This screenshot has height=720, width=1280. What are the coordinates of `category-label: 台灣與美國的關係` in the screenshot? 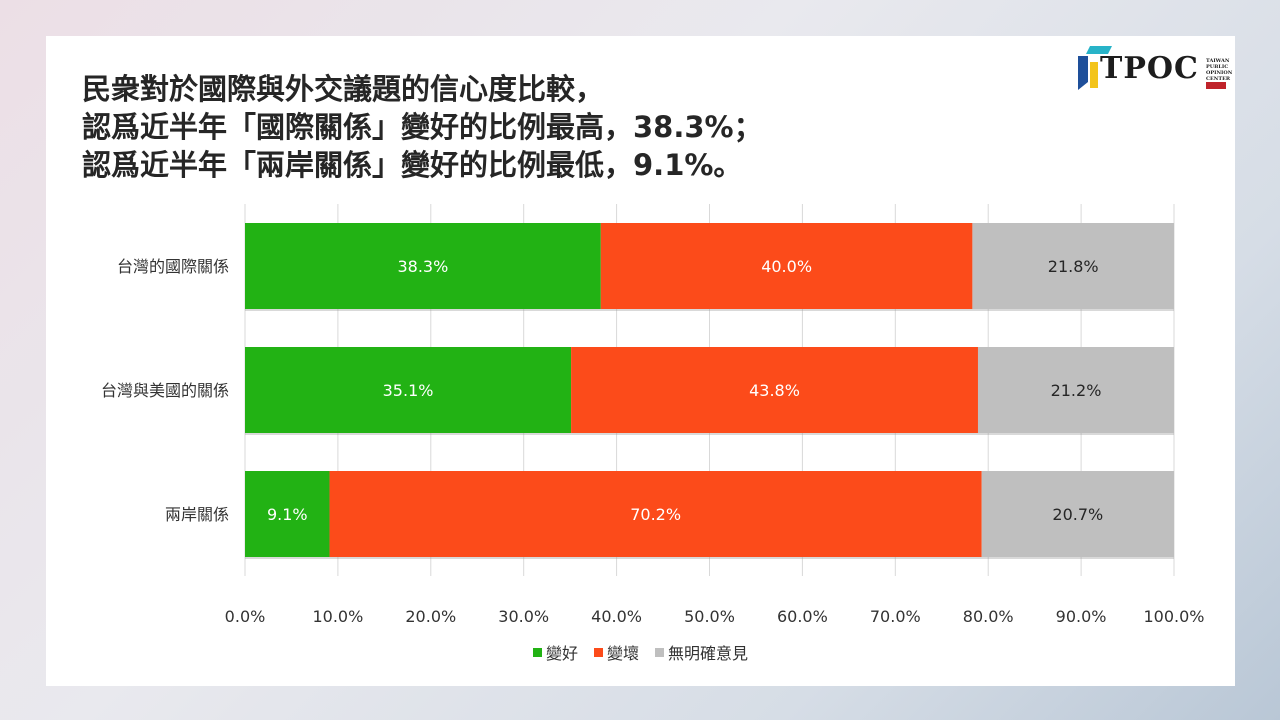 It's located at (165, 390).